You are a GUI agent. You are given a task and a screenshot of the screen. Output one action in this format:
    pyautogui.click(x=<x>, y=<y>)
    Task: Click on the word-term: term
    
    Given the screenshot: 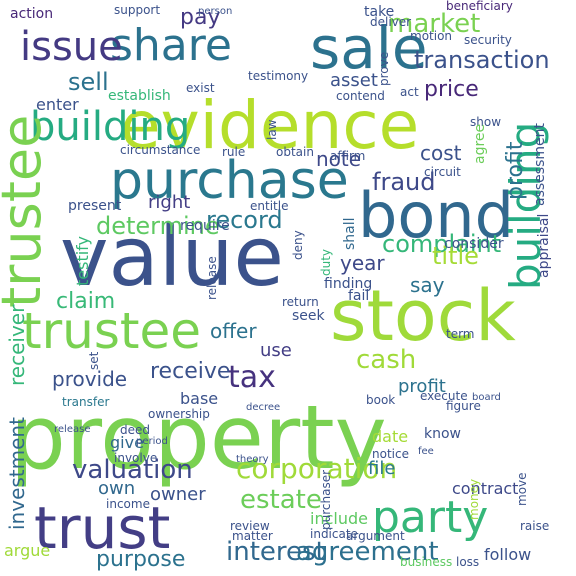 What is the action you would take?
    pyautogui.click(x=460, y=334)
    